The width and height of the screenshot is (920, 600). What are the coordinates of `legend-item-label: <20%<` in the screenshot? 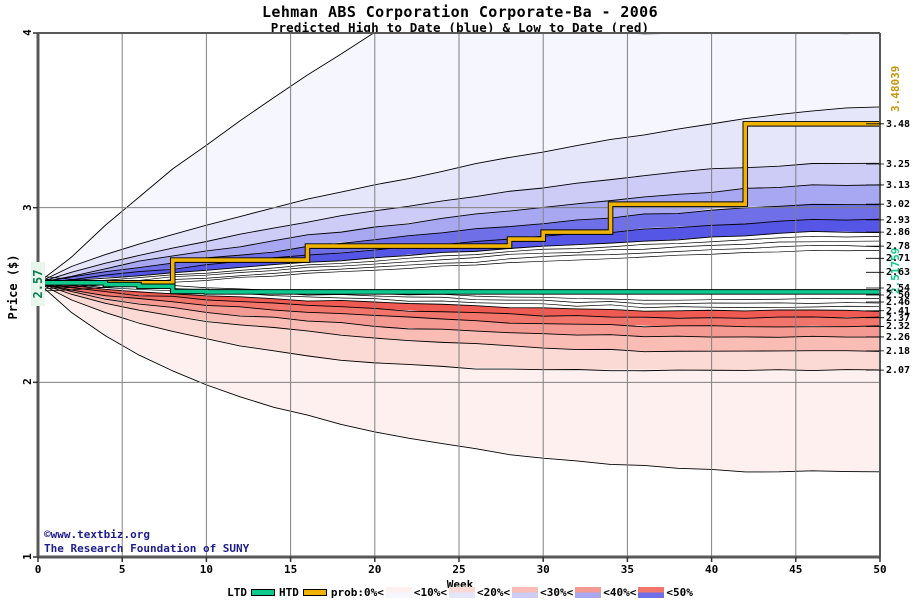 It's located at (493, 592).